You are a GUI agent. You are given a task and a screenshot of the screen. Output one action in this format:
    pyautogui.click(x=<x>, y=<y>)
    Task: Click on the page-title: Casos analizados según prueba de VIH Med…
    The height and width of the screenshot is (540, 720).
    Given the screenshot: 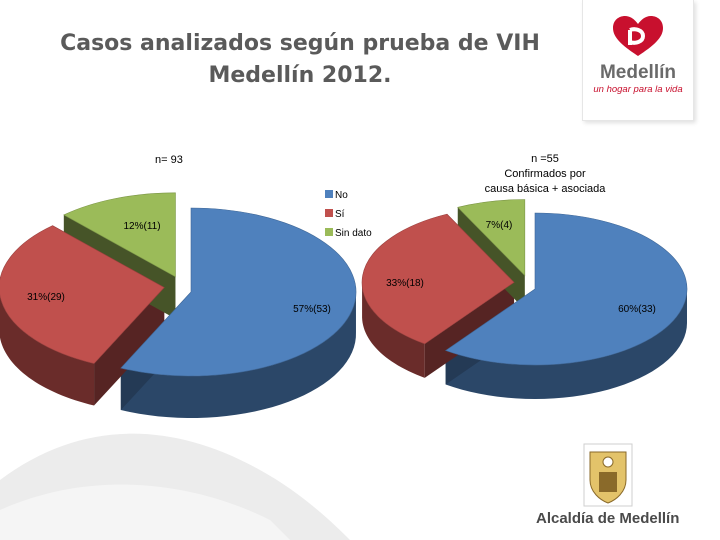 What is the action you would take?
    pyautogui.click(x=300, y=60)
    